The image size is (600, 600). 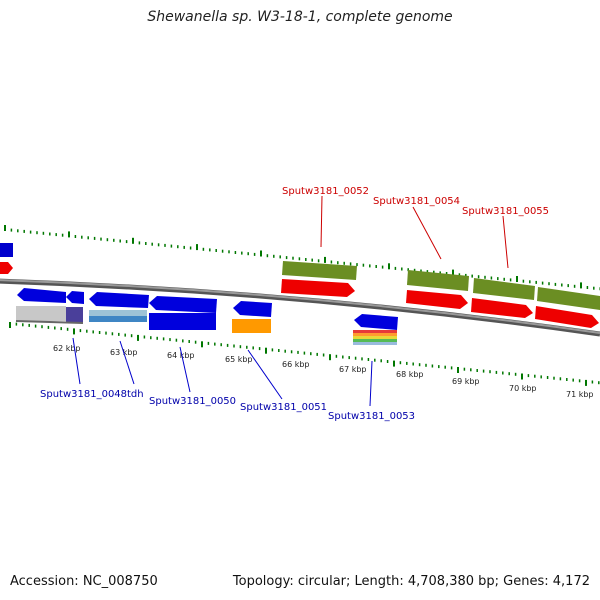 I want to click on reverse-annotation-track, so click(x=206, y=325).